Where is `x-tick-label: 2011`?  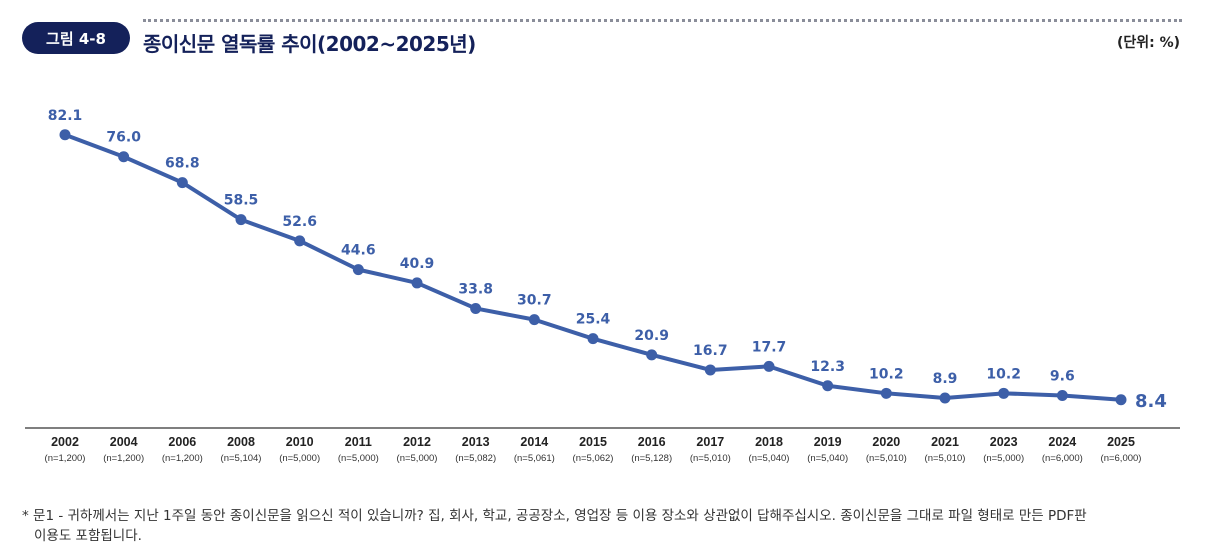
x-tick-label: 2011 is located at coordinates (358, 442).